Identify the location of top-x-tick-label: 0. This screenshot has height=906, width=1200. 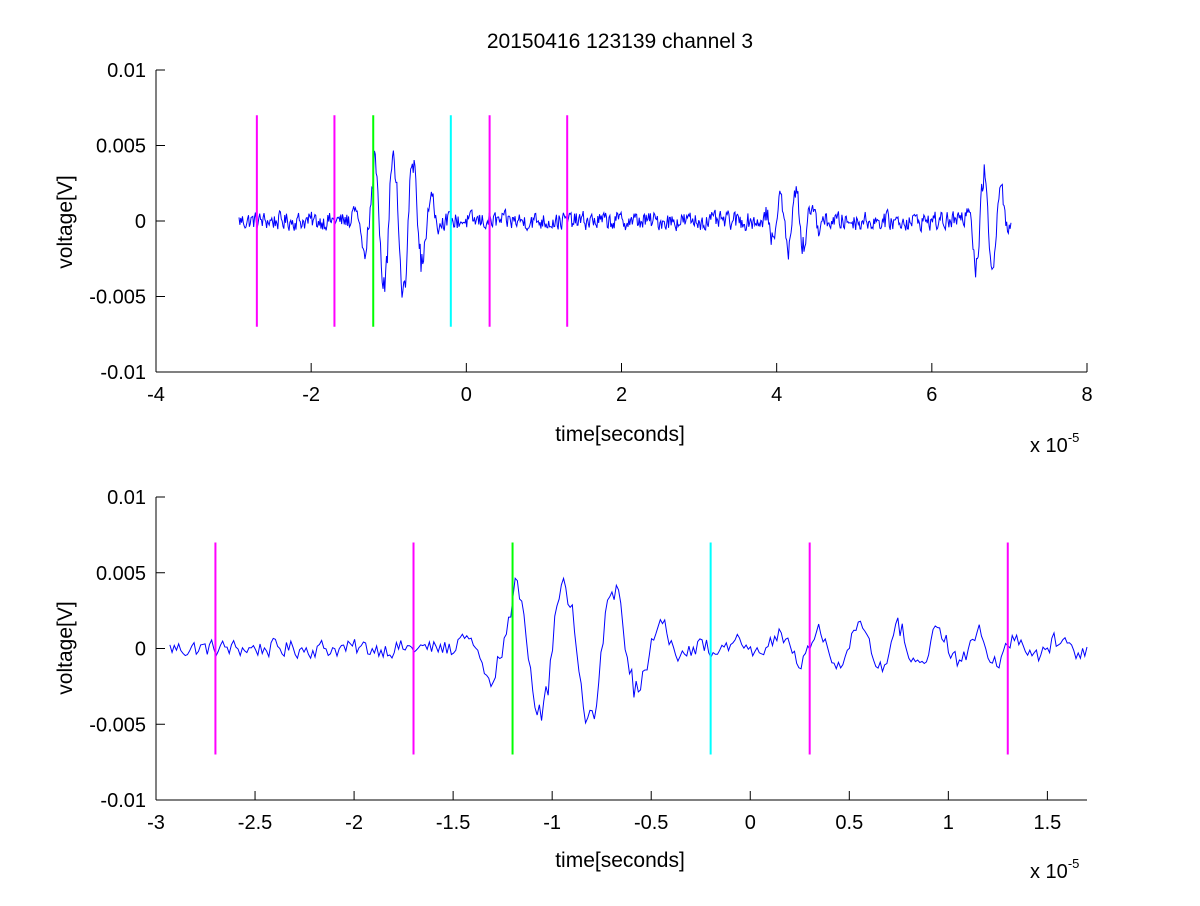
(466, 395).